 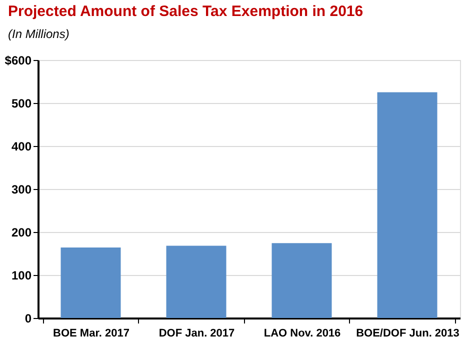 What do you see at coordinates (21, 189) in the screenshot?
I see `y-tick-label: 300` at bounding box center [21, 189].